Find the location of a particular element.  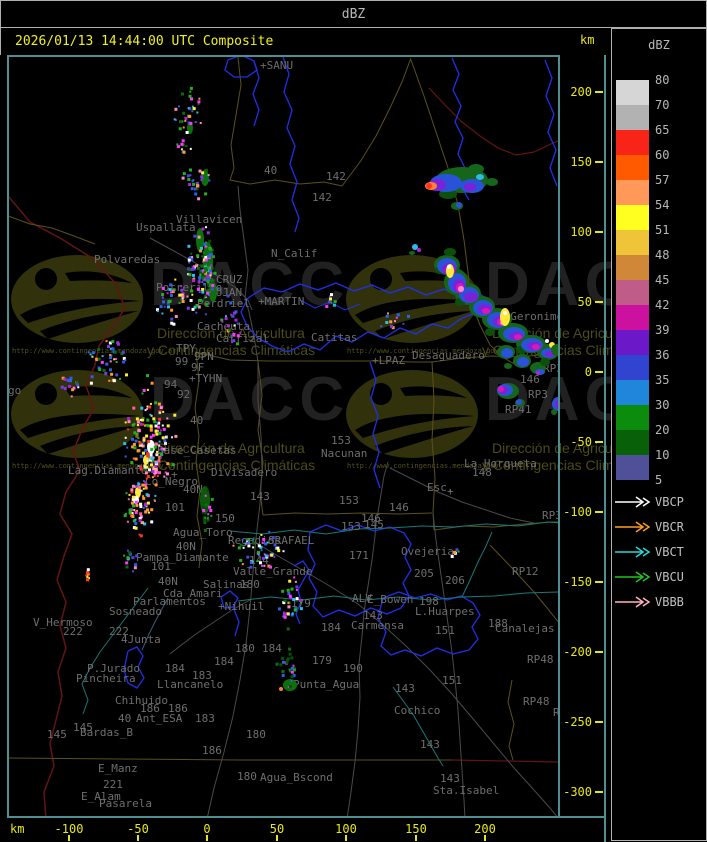

map-oasis-outline is located at coordinates (359, 571).